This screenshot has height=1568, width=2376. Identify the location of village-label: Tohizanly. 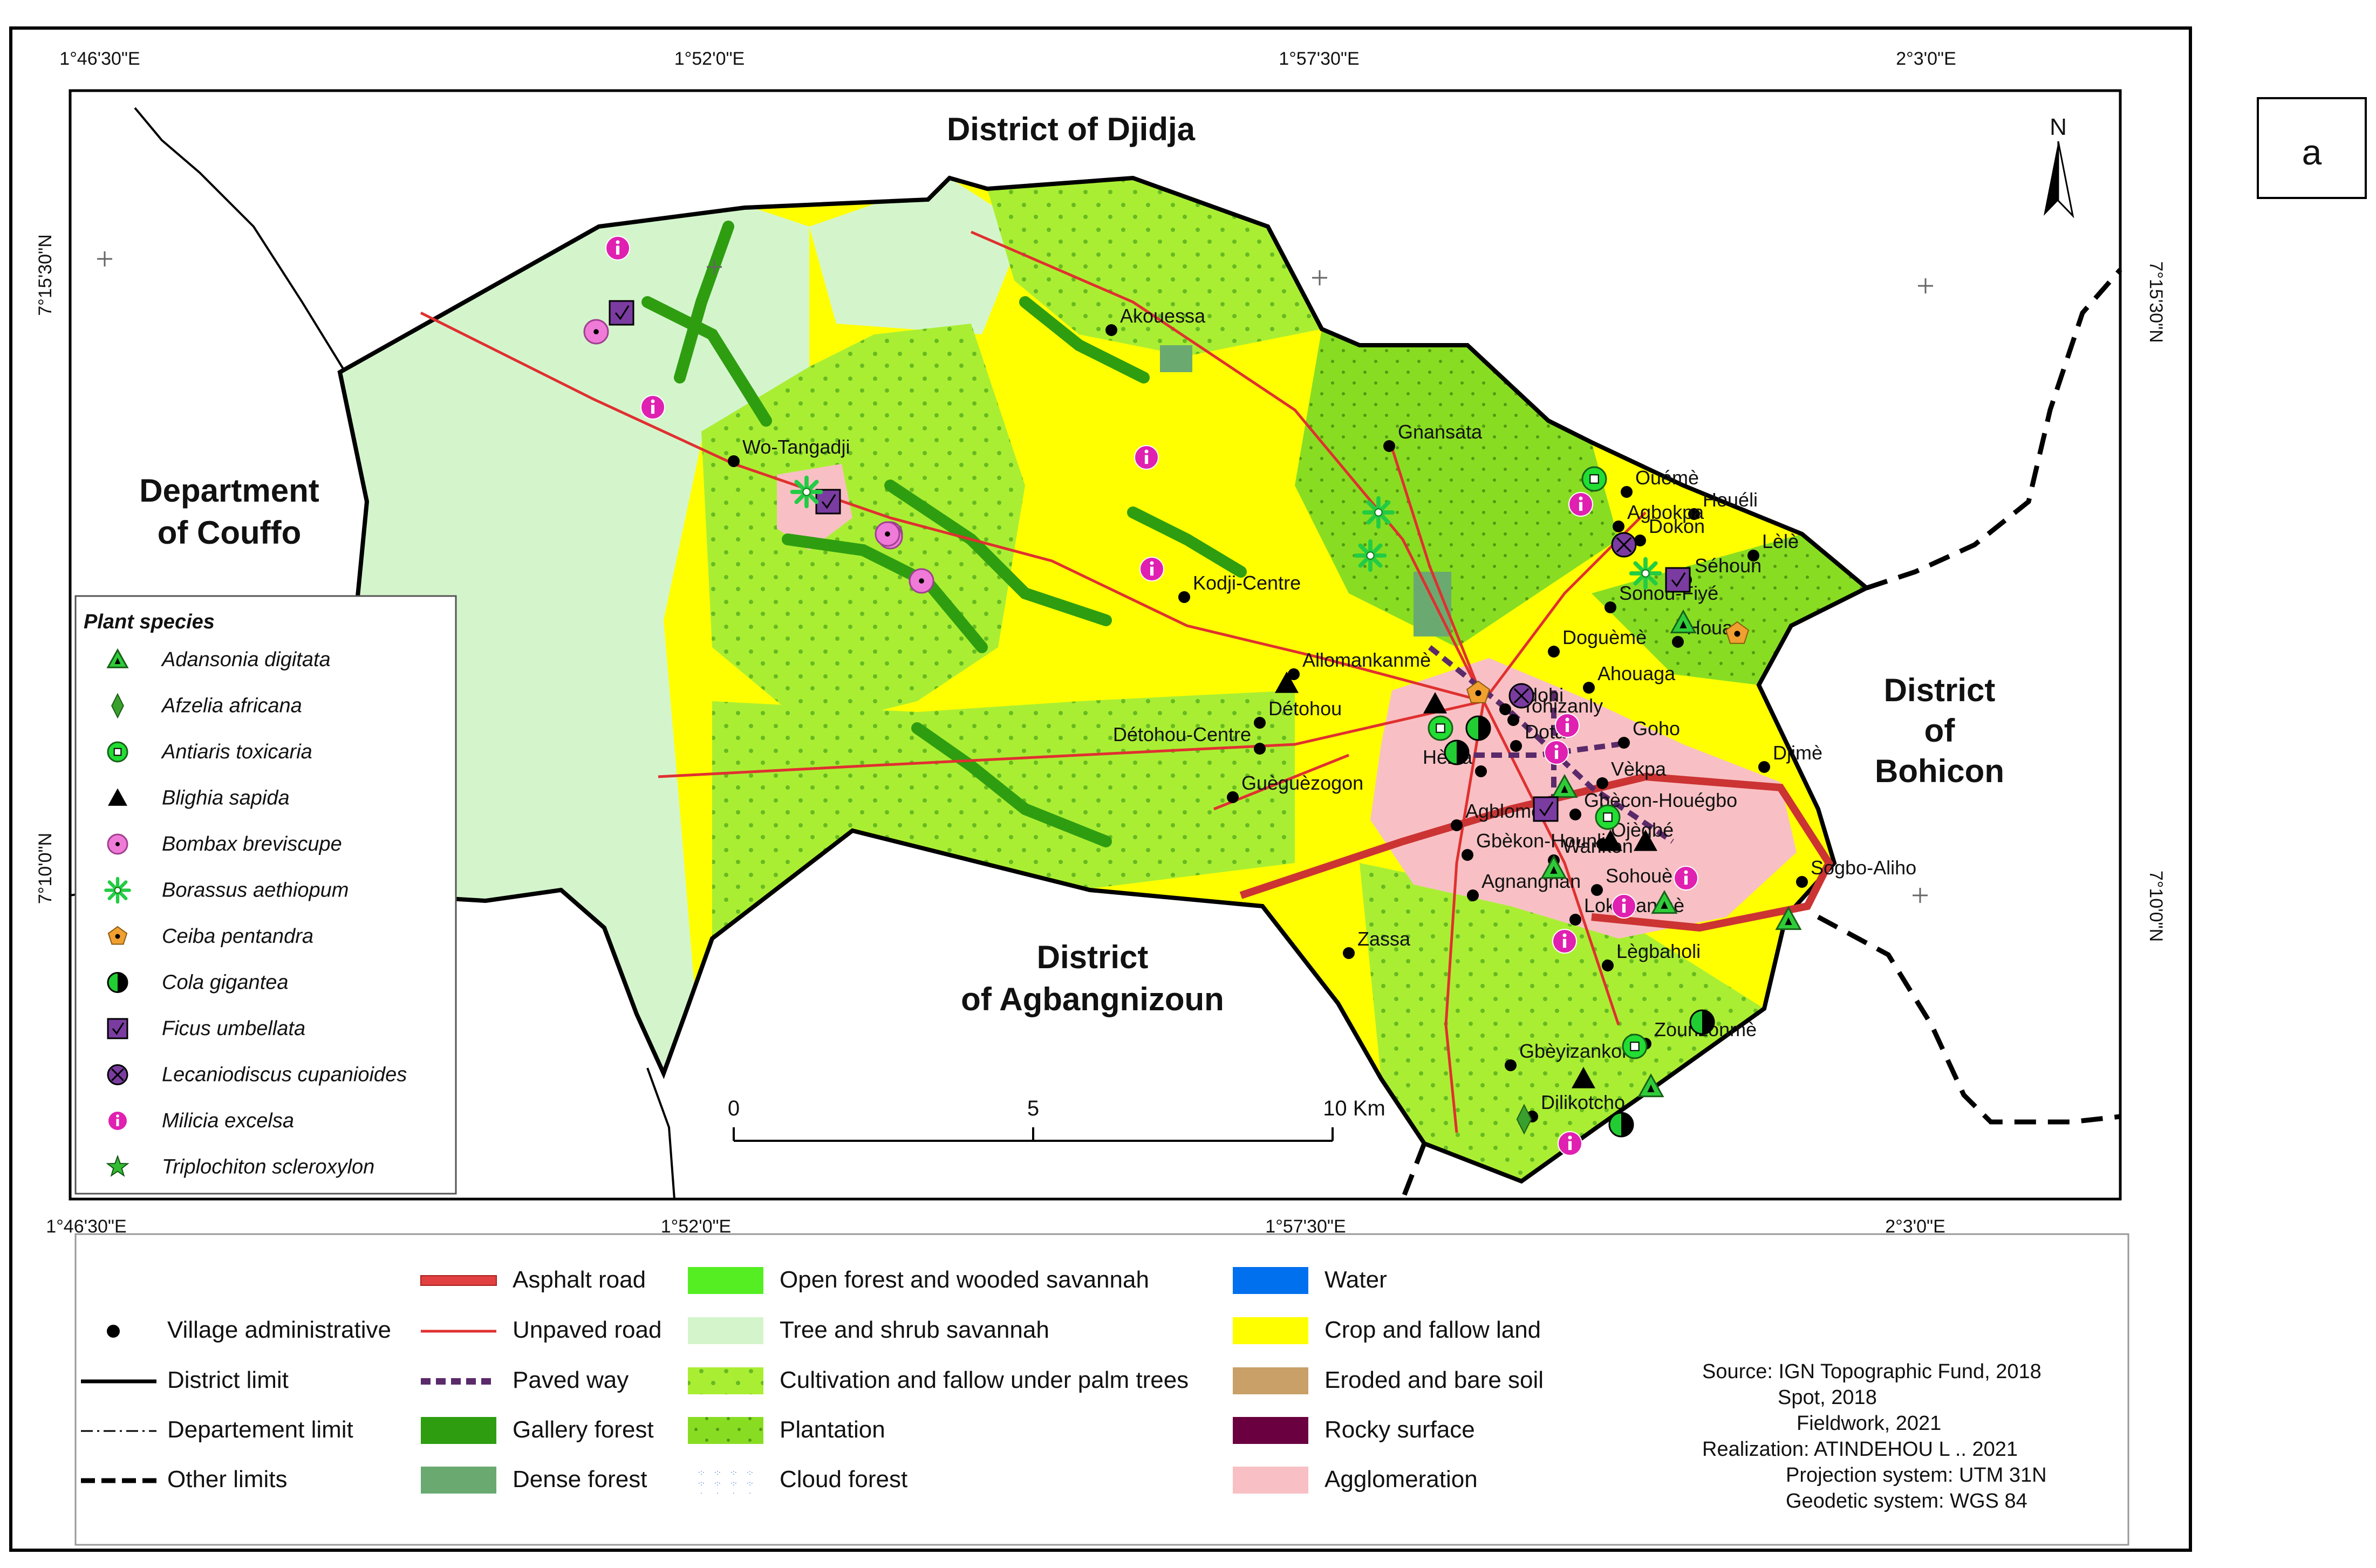
(1562, 706).